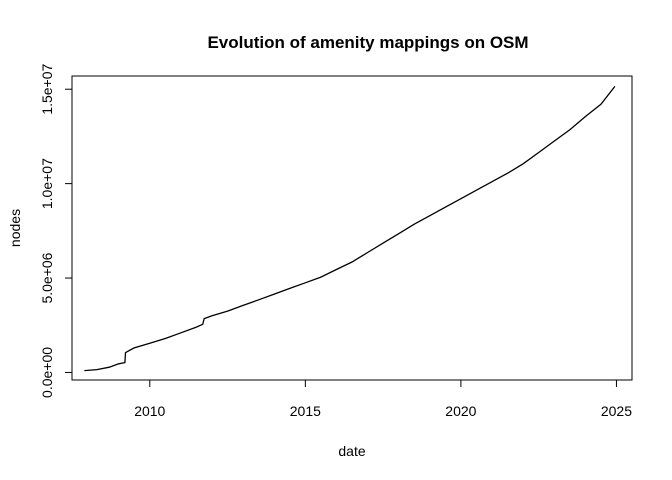 This screenshot has height=480, width=672. What do you see at coordinates (616, 411) in the screenshot?
I see `x-tick-label: 2025` at bounding box center [616, 411].